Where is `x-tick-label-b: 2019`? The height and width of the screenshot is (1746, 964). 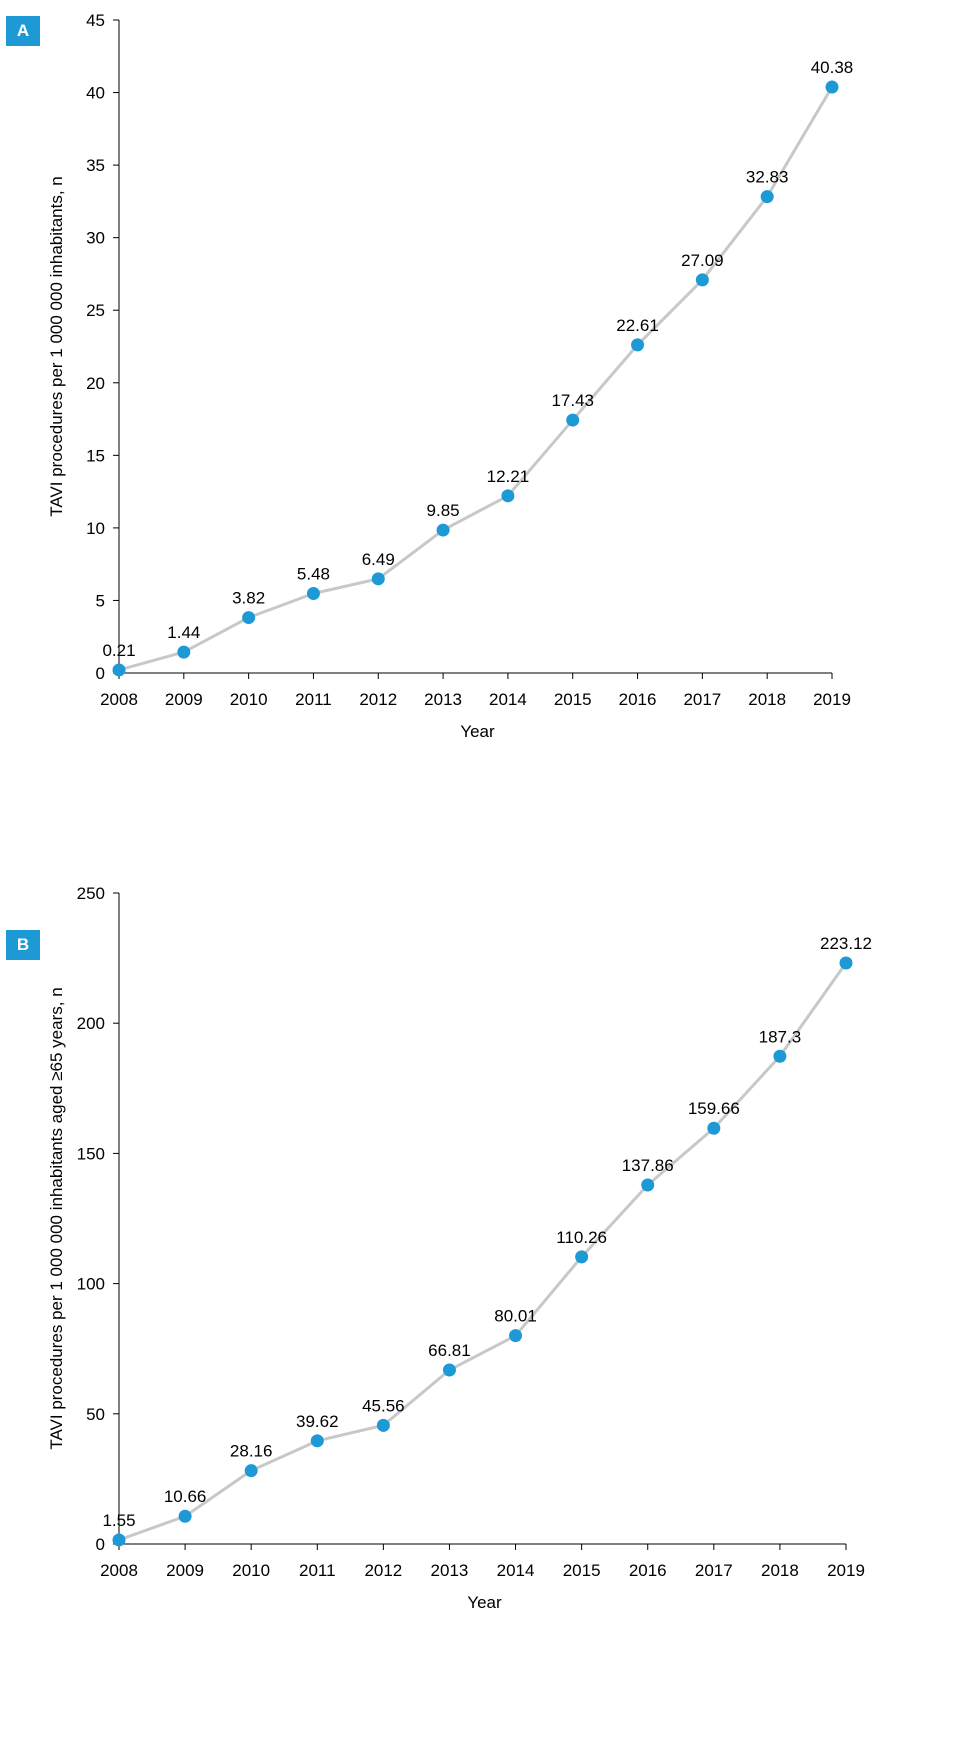
x-tick-label-b: 2019 is located at coordinates (846, 1570).